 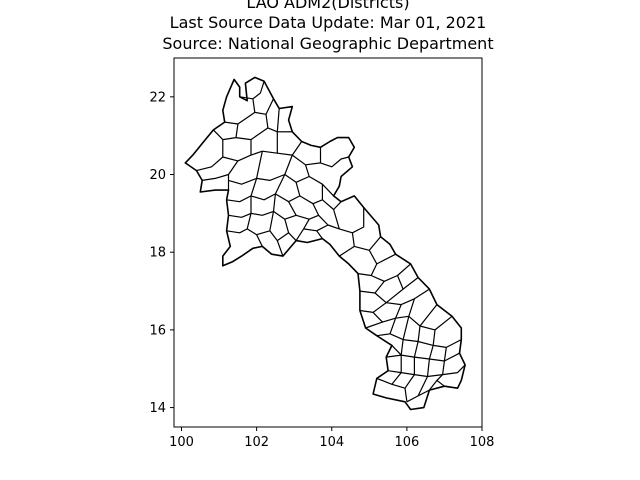 What do you see at coordinates (331, 442) in the screenshot?
I see `x-tick-label-104: 104` at bounding box center [331, 442].